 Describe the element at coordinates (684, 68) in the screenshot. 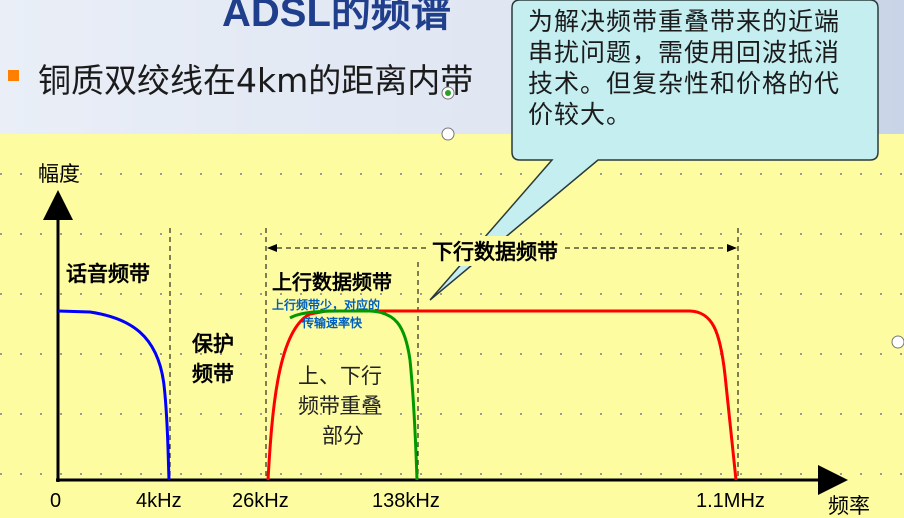

I see `callout-text: 为解决频带重叠带来的近端串扰问题，需使用回波抵消技术。但复杂性和价格的代价较大。` at that location.